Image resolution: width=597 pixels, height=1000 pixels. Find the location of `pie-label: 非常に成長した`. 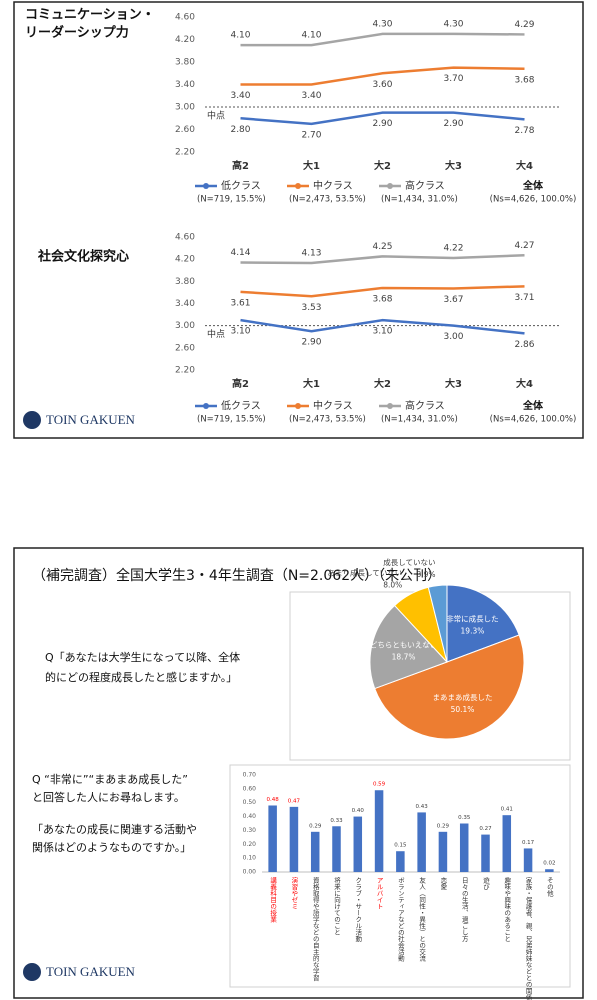

pie-label: 非常に成長した is located at coordinates (472, 618).